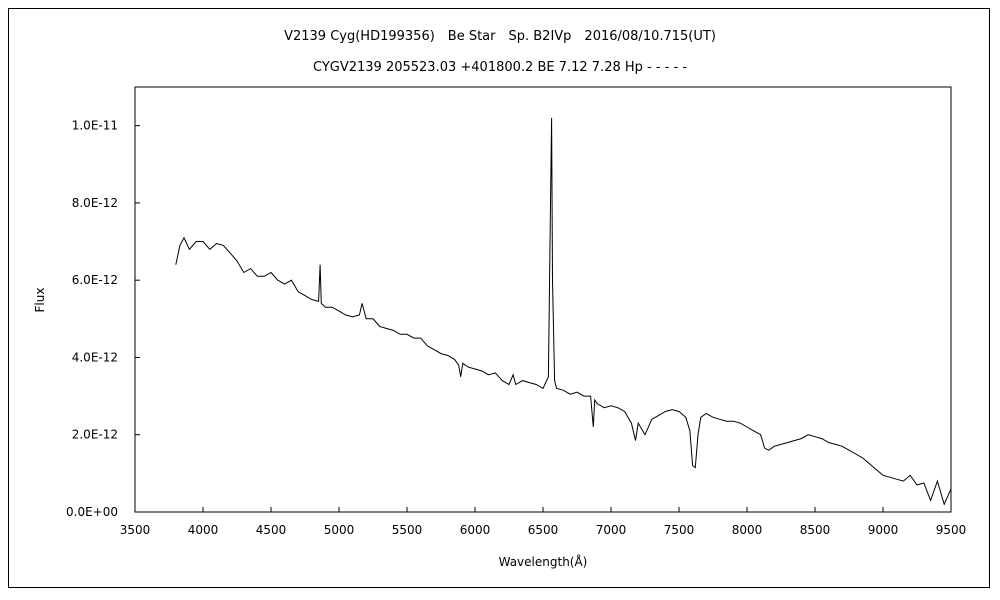 The width and height of the screenshot is (1000, 600). Describe the element at coordinates (95, 203) in the screenshot. I see `y-tick-label: 8.0E-12` at that location.